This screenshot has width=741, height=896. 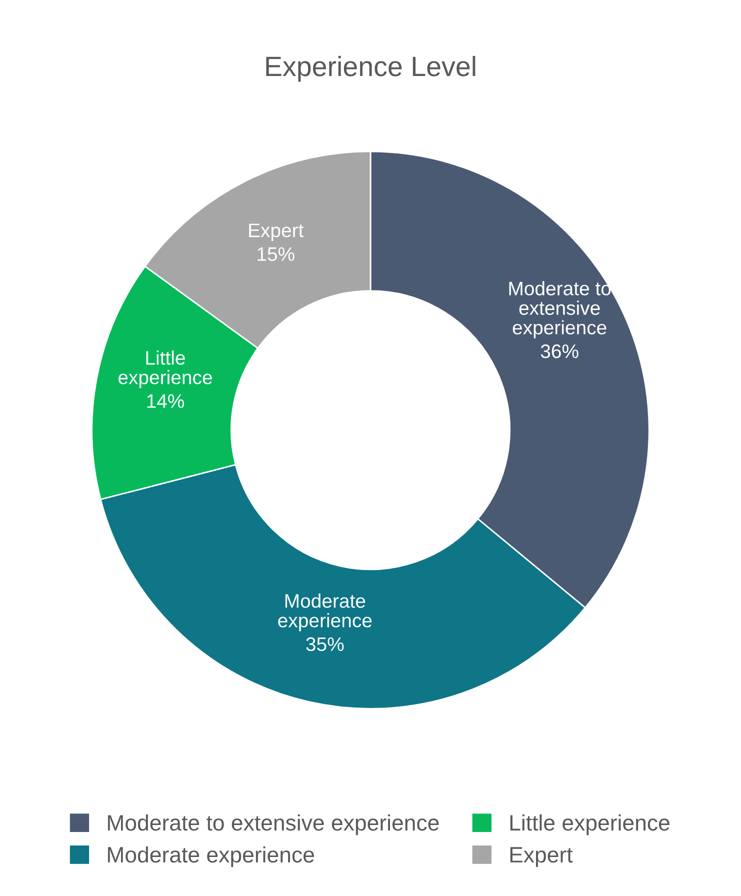 I want to click on legend-label: Expert, so click(x=541, y=857).